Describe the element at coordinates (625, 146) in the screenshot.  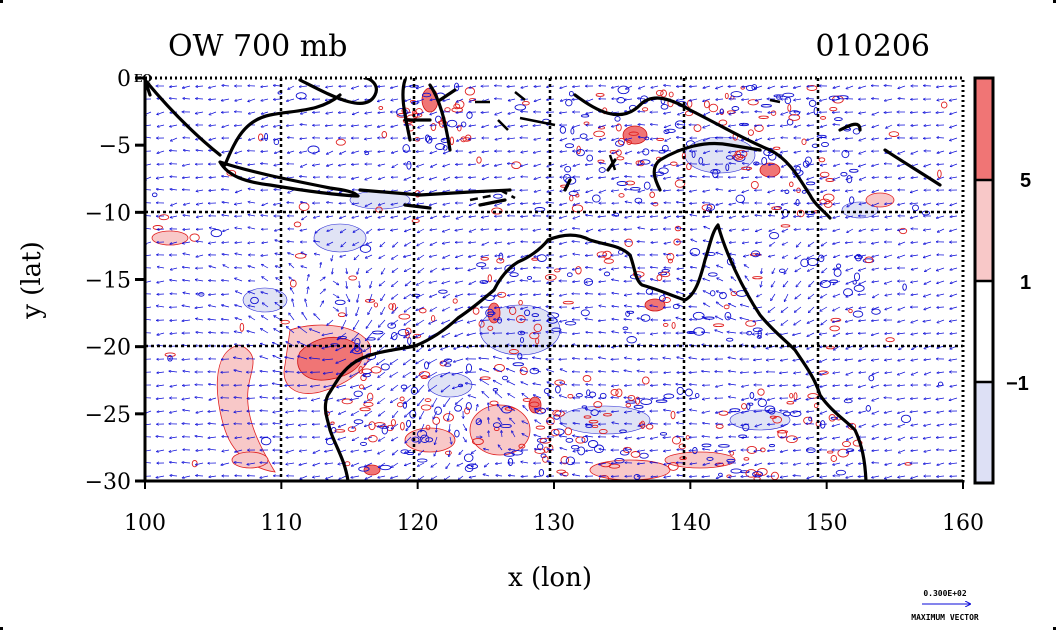
I see `islands` at that location.